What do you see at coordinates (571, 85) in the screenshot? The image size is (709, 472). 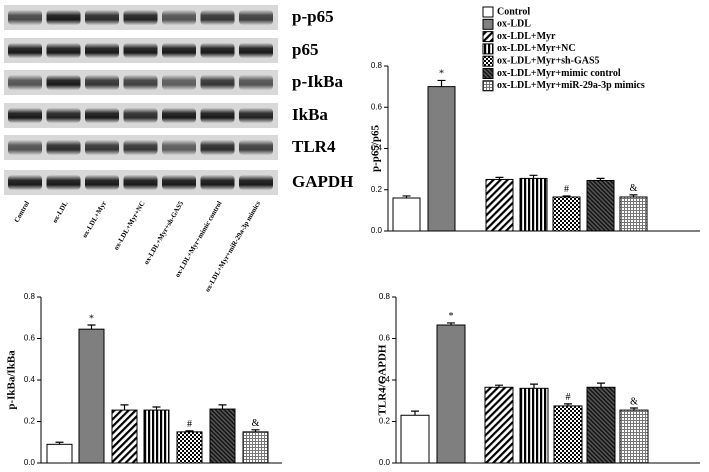 I see `legend-label: ox-LDL+Myr+miR-29a-3p mimics` at bounding box center [571, 85].